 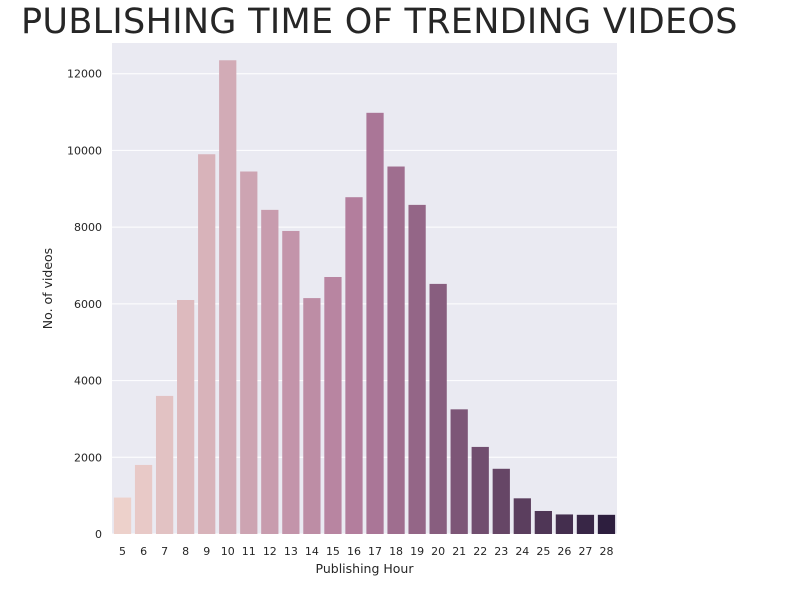 What do you see at coordinates (522, 551) in the screenshot?
I see `x-tick-label: 24` at bounding box center [522, 551].